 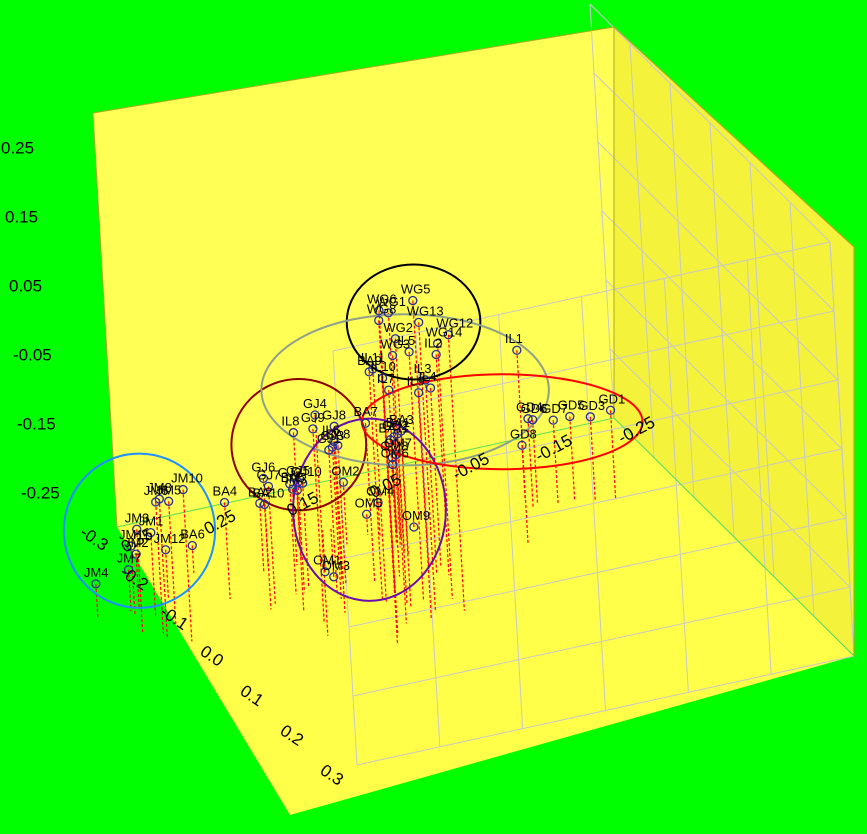 What do you see at coordinates (192, 534) in the screenshot?
I see `point-label: BA6` at bounding box center [192, 534].